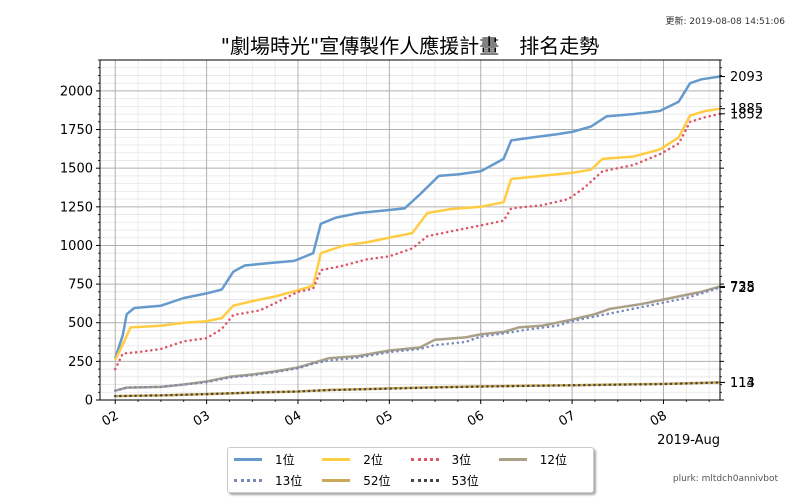 The height and width of the screenshot is (500, 800). I want to click on end-value-label: 114, so click(742, 383).